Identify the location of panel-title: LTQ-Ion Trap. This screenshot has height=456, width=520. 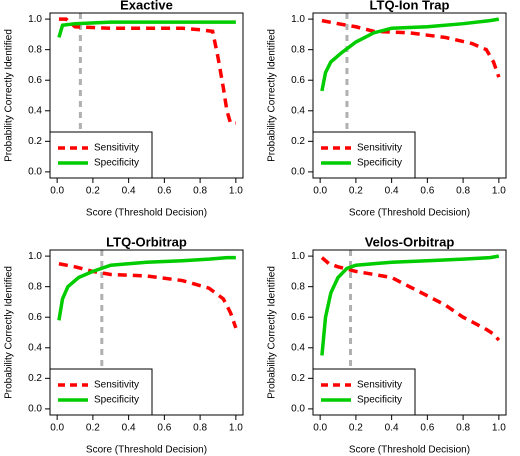
(410, 6).